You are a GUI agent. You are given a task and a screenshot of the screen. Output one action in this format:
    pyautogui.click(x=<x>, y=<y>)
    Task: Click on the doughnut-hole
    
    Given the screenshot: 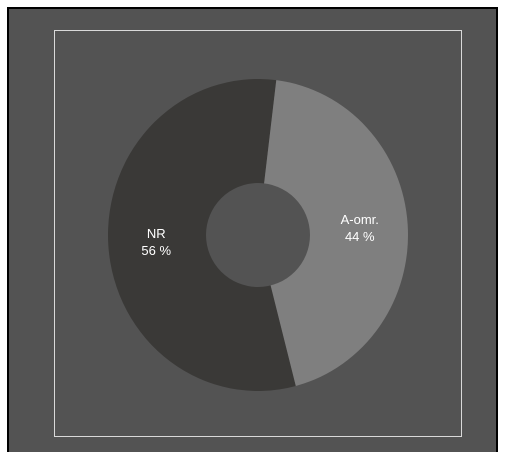 What is the action you would take?
    pyautogui.click(x=258, y=235)
    